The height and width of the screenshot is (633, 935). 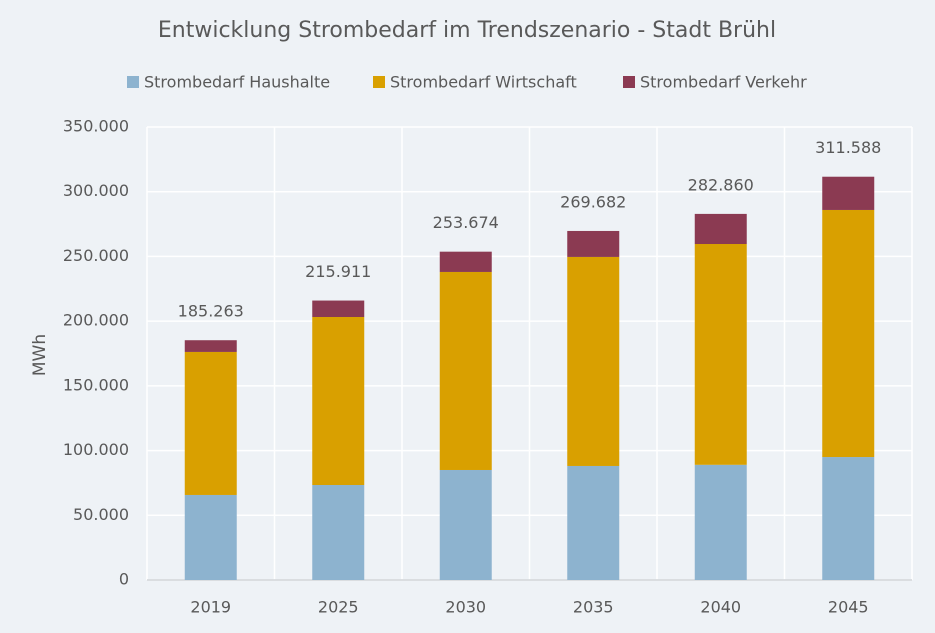 I want to click on total-label: 282.860, so click(x=721, y=184).